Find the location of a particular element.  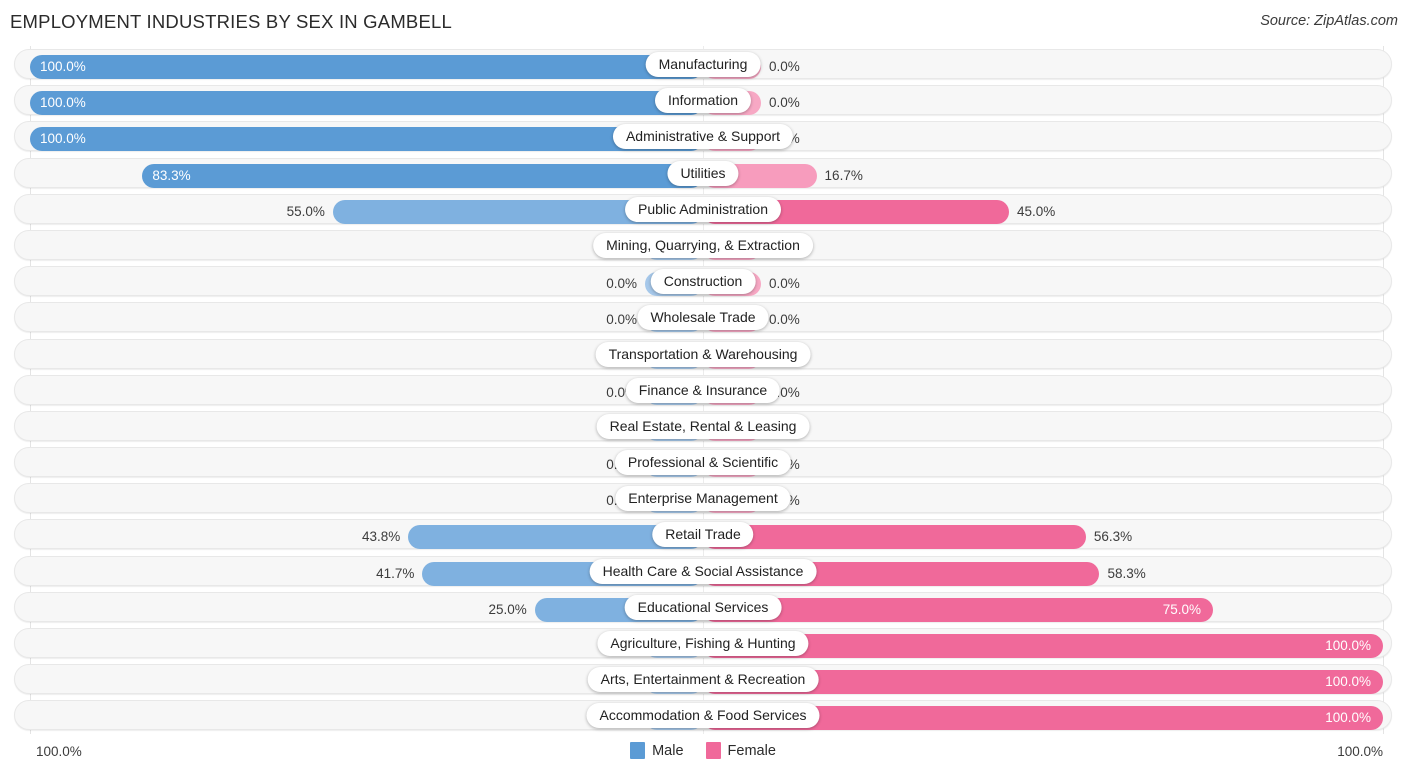

chart-row: 0.0%0.0%Transportation & Warehousing is located at coordinates (703, 354).